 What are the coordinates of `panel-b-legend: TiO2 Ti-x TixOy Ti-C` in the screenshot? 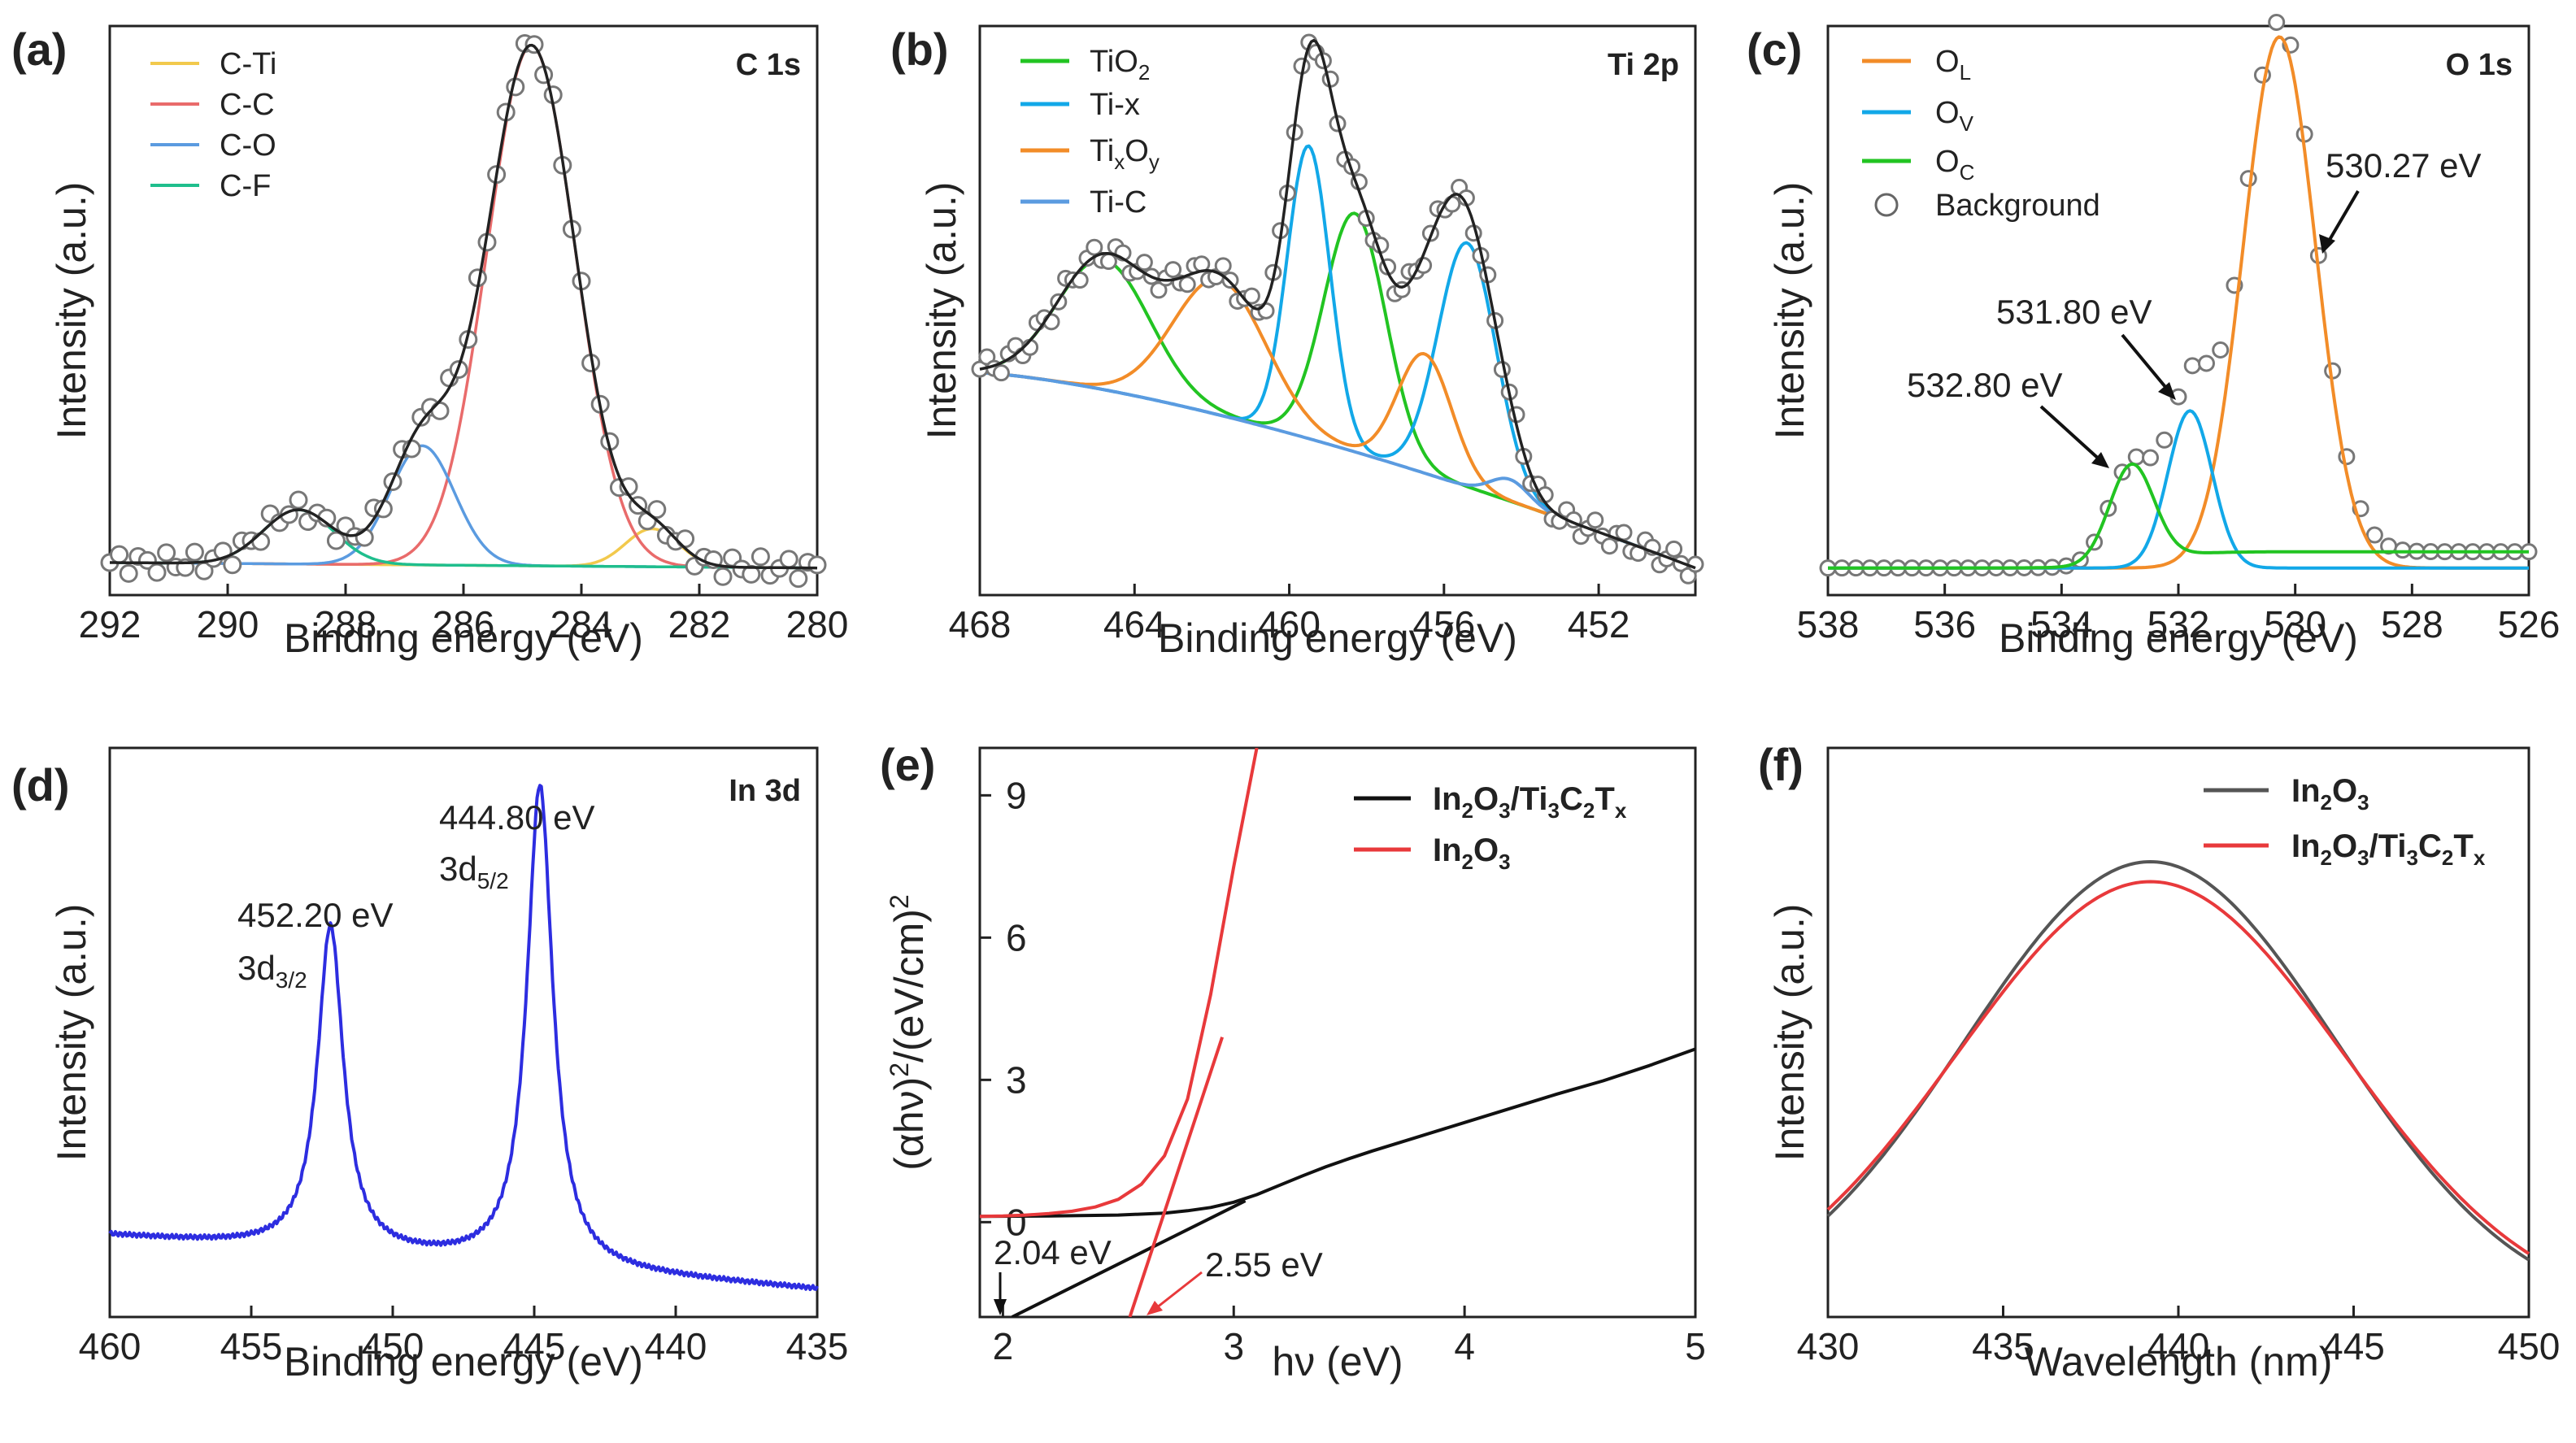 It's located at (1090, 132).